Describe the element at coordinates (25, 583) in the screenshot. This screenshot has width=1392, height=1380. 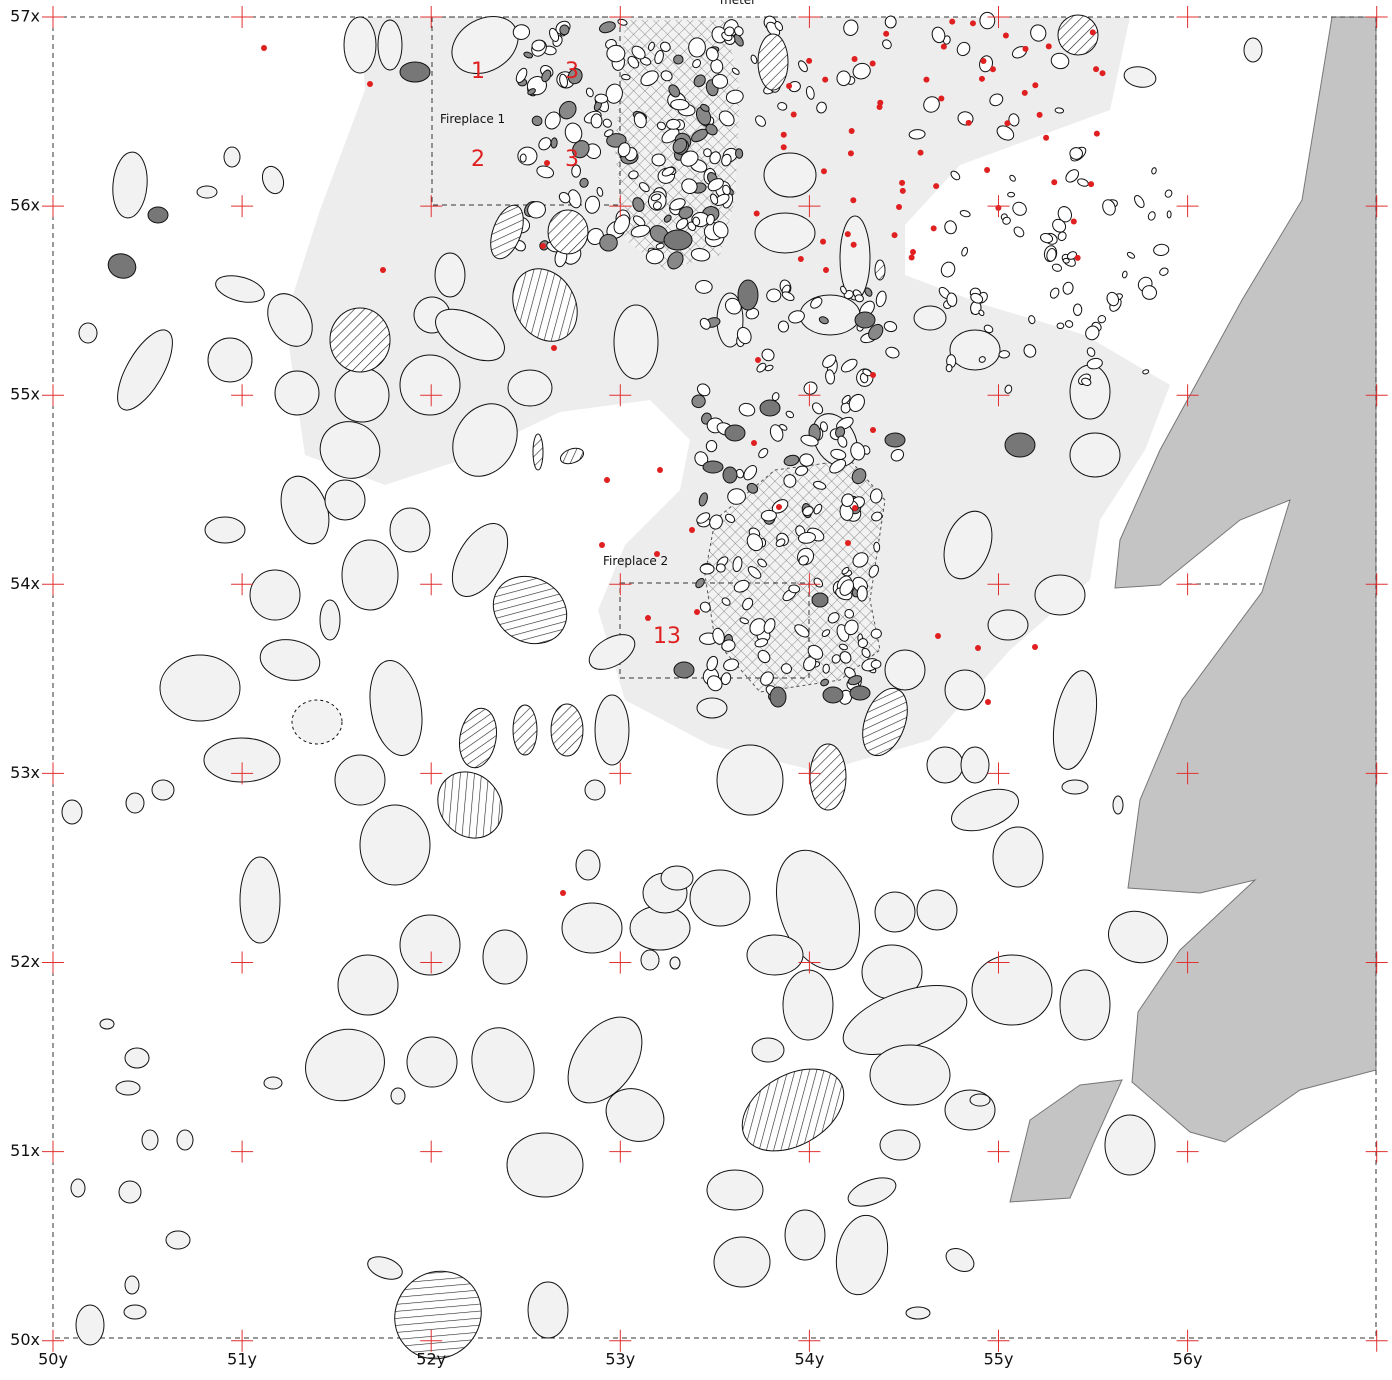
I see `row-label: 54x` at that location.